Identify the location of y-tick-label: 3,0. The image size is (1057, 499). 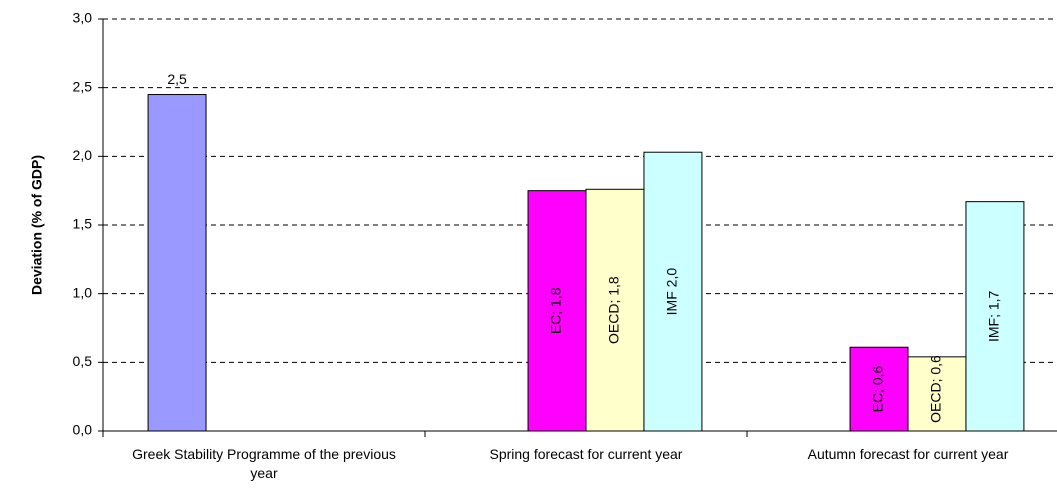
(83, 18).